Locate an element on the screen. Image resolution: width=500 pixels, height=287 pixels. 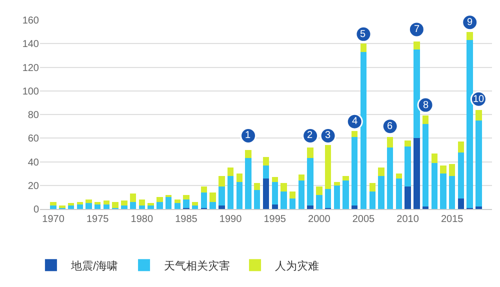
x-tick-label: 1975 is located at coordinates (98, 219).